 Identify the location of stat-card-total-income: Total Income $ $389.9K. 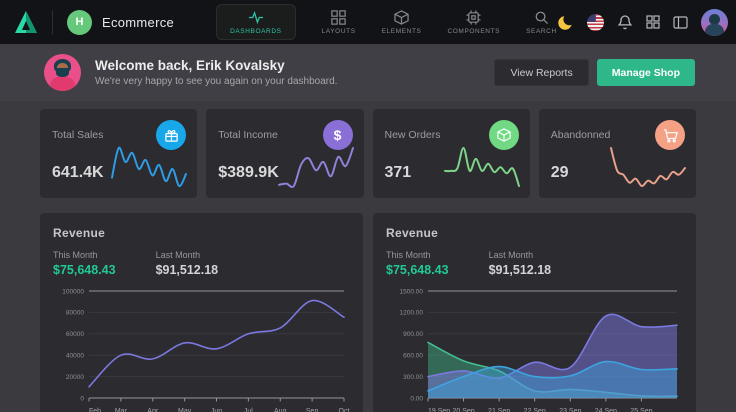
(285, 153).